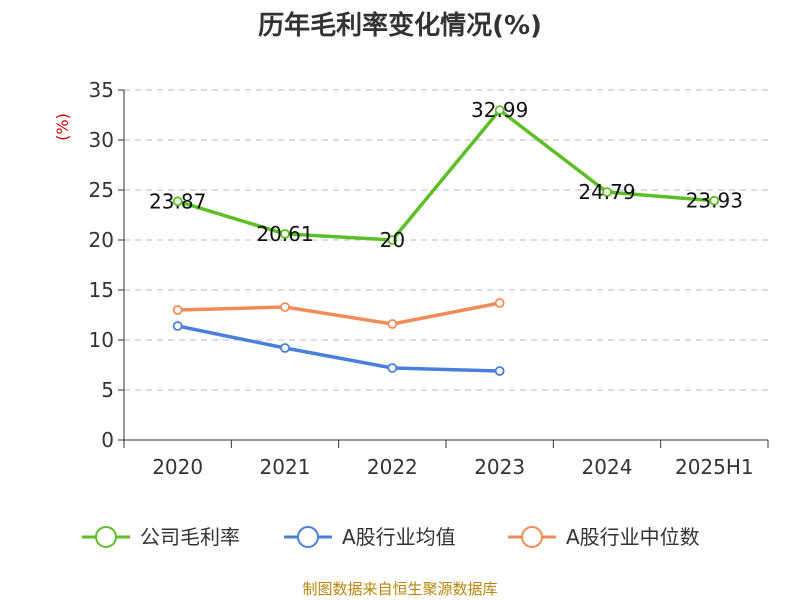 This screenshot has width=800, height=600. I want to click on legend-label: A股行业中位数, so click(633, 537).